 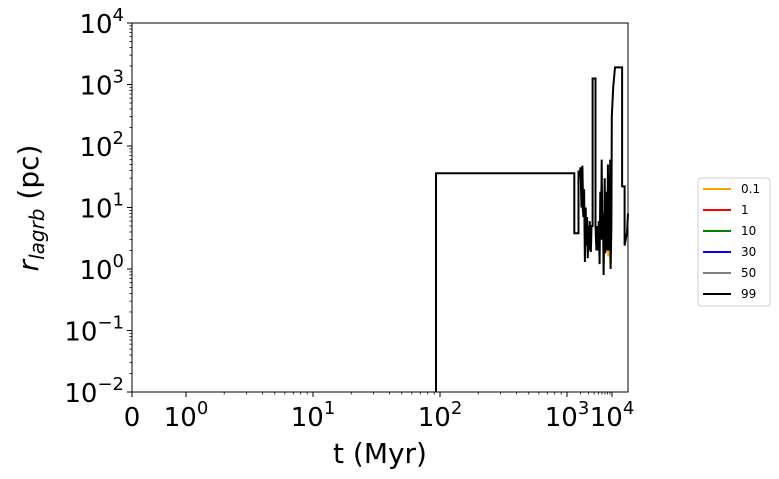 I want to click on y-tick-label: 10⁻², so click(x=94, y=391).